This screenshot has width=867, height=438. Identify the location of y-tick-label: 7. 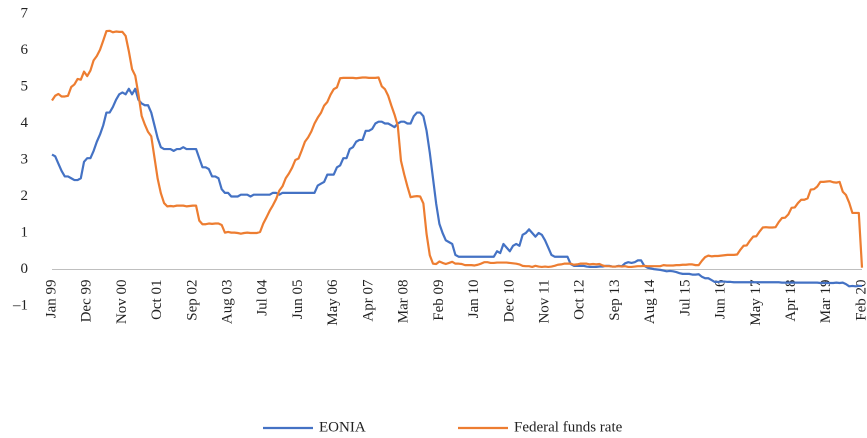
(25, 13).